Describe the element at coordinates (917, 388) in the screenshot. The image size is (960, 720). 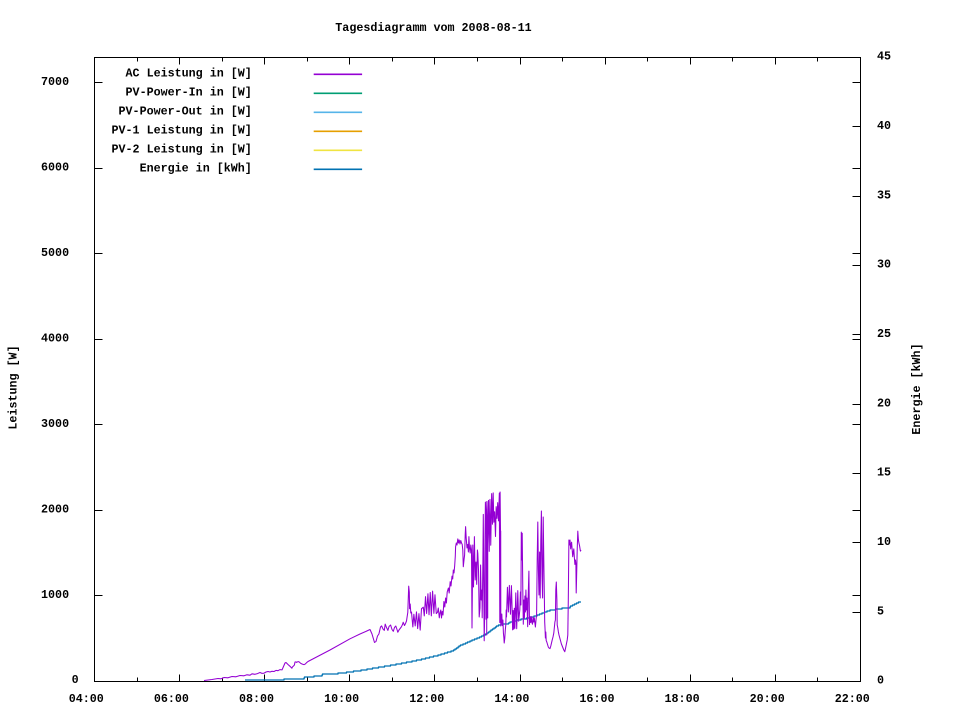
I see `svg-text: Energie [kWh]` at that location.